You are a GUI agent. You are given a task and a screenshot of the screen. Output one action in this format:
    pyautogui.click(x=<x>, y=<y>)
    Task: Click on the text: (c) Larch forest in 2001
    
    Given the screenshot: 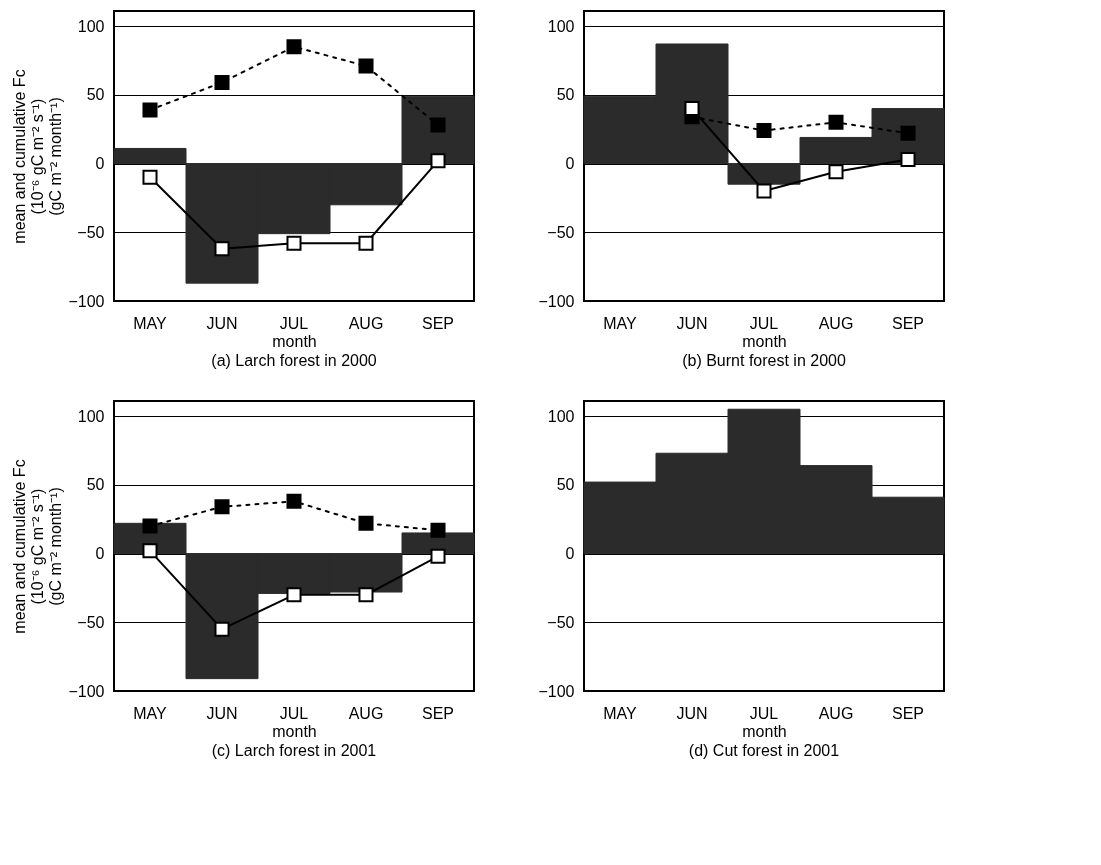 What is the action you would take?
    pyautogui.click(x=294, y=750)
    